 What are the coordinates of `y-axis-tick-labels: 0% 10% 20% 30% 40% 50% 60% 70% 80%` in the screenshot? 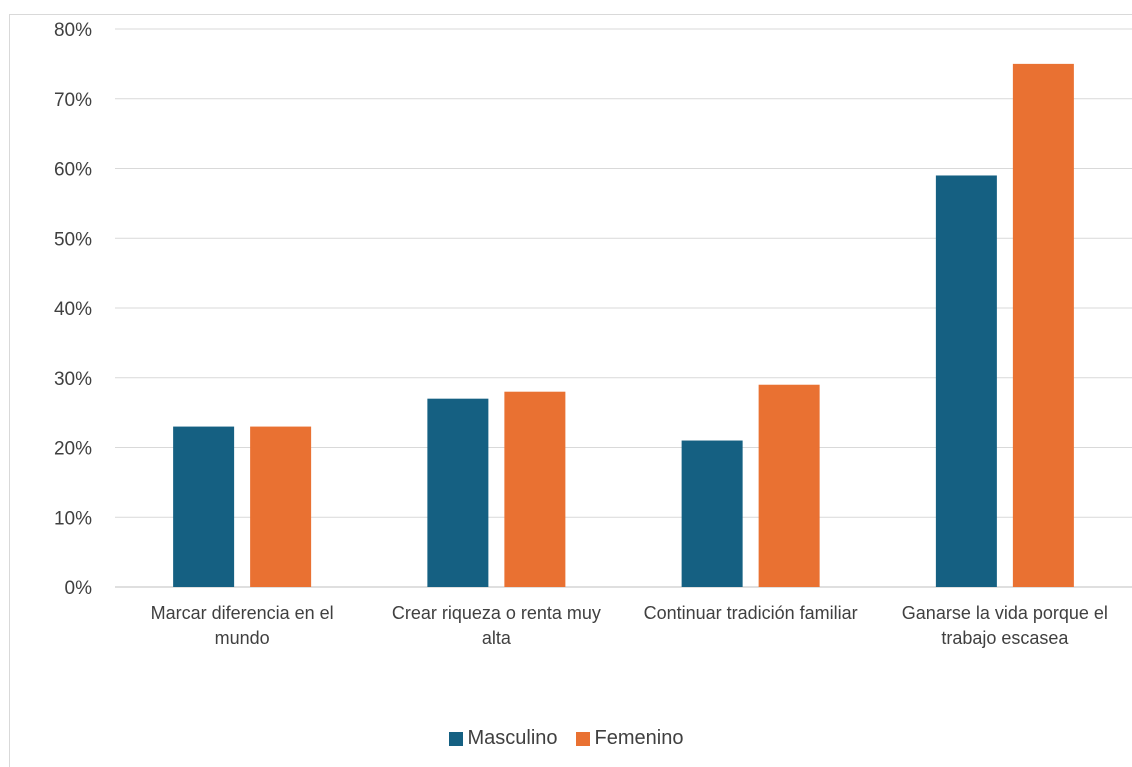 It's located at (73, 309).